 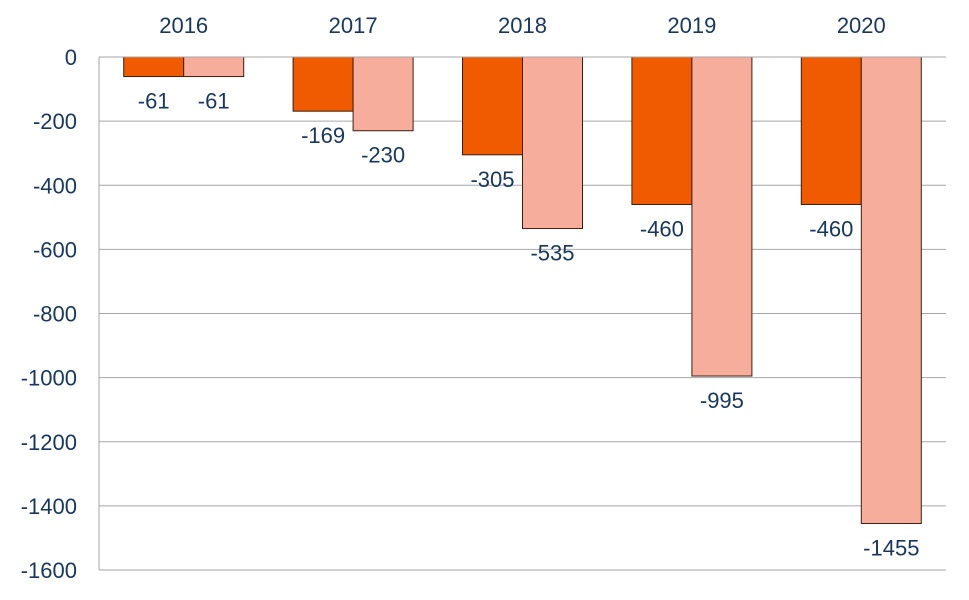 What do you see at coordinates (722, 216) in the screenshot?
I see `bar-s2-2019` at bounding box center [722, 216].